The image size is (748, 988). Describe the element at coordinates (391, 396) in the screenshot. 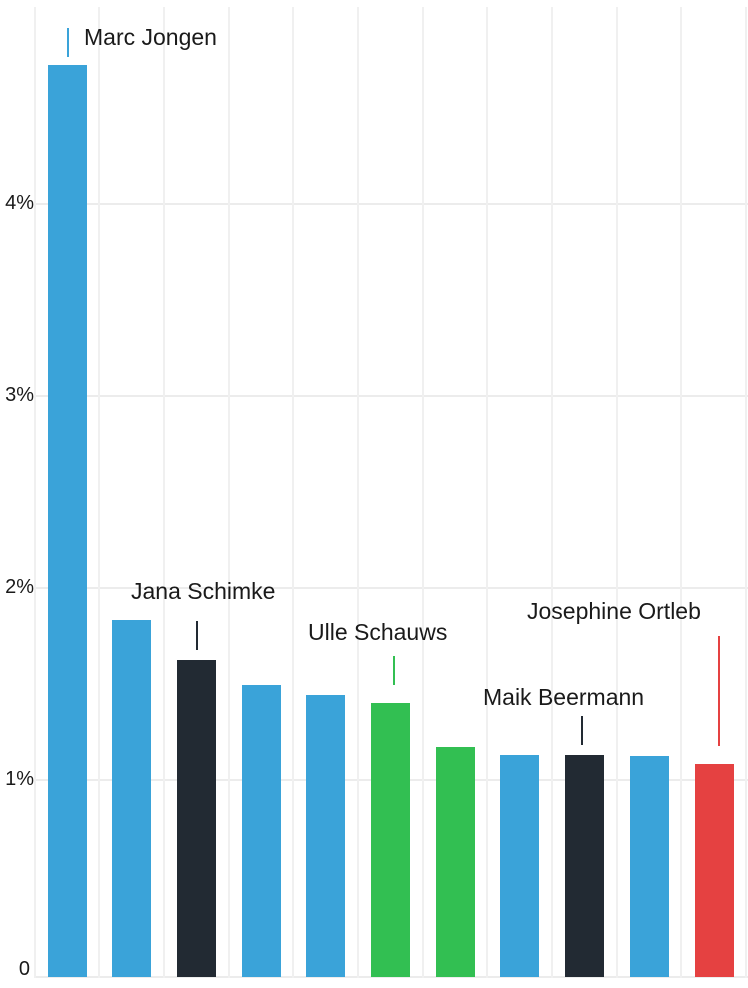

I see `gridline-3pct` at that location.